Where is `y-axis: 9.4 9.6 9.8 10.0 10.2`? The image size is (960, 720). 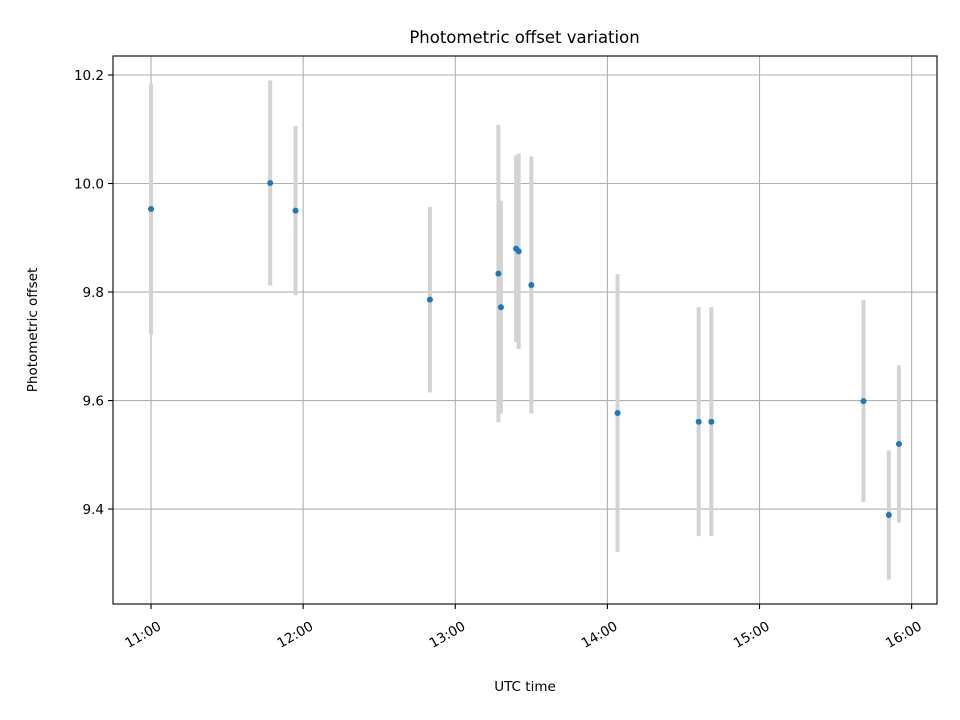
y-axis: 9.4 9.6 9.8 10.0 10.2 is located at coordinates (93, 293).